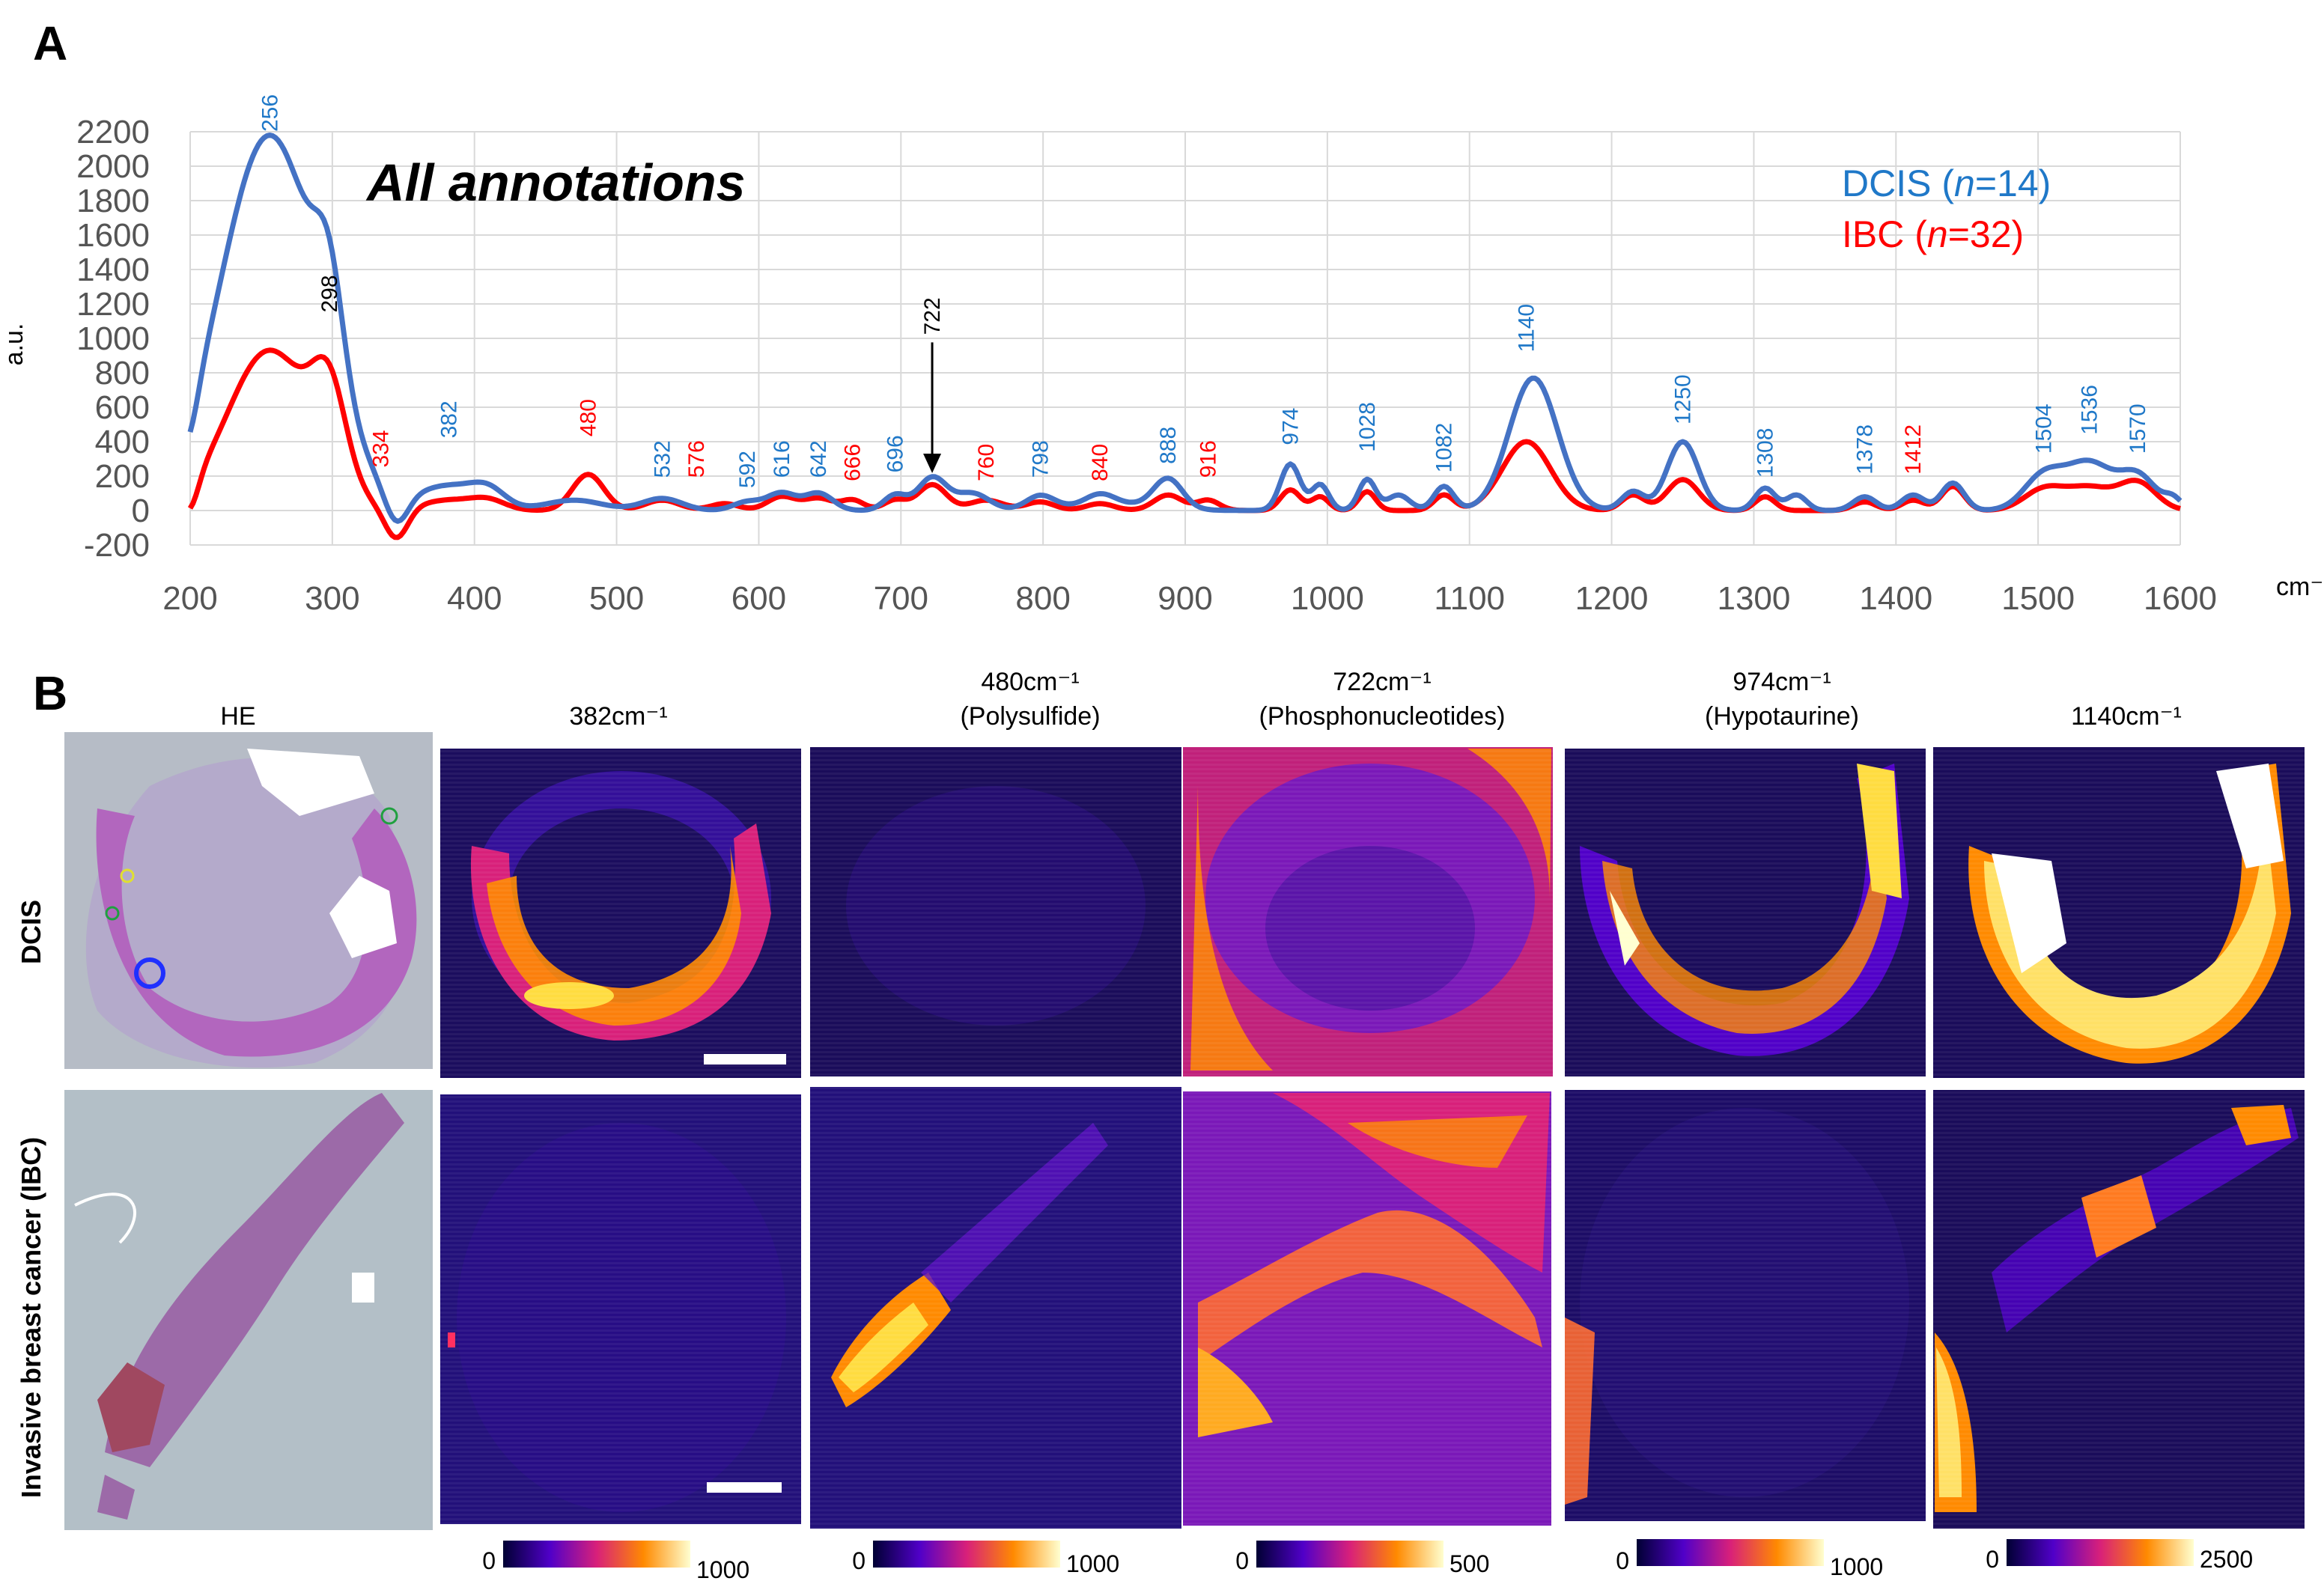 Image resolution: width=2324 pixels, height=1587 pixels. Describe the element at coordinates (474, 599) in the screenshot. I see `x-tick-label: 400` at that location.